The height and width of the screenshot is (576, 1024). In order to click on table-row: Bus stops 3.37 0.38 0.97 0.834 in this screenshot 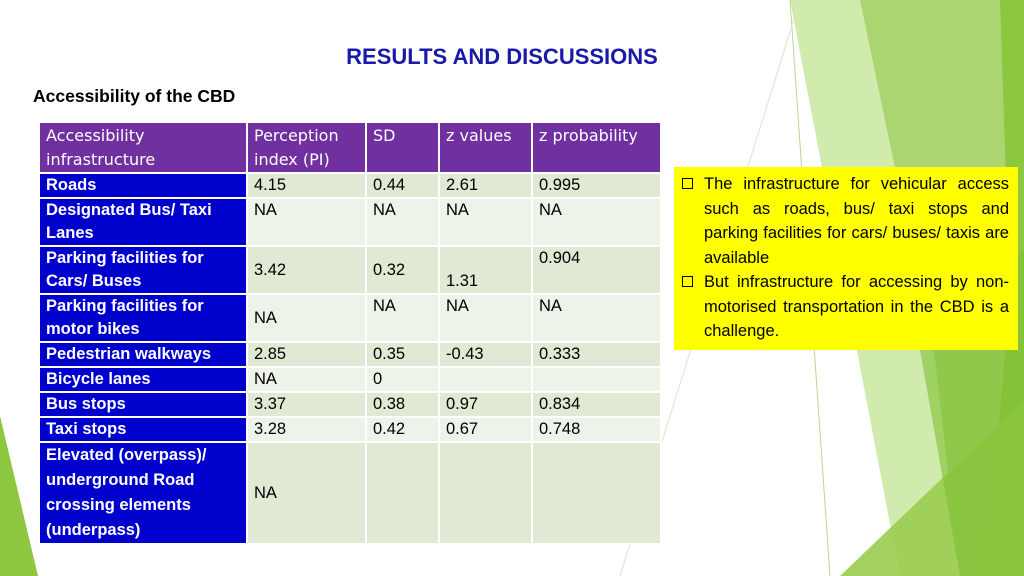, I will do `click(350, 404)`.